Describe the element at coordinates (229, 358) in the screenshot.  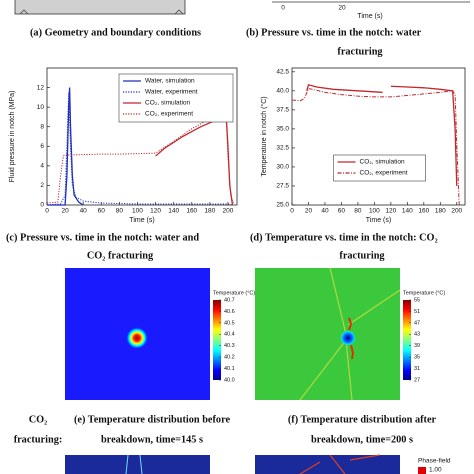
I see `colorbar-tick-label: 40.2` at that location.